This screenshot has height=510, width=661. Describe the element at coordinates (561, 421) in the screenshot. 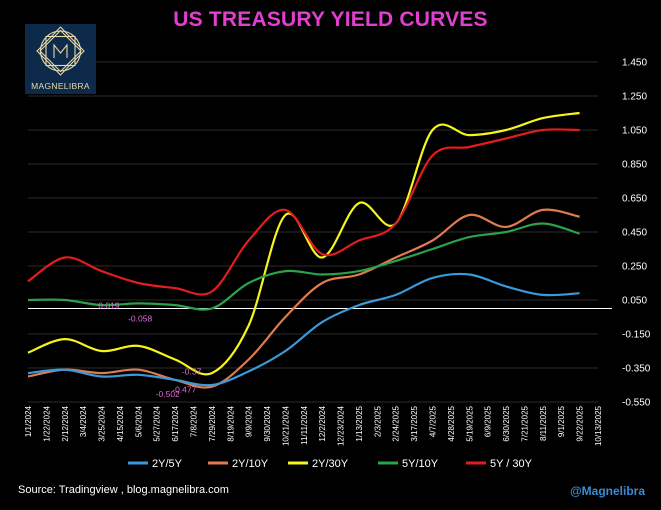

I see `x-tick-label: 9/1/2025` at that location.